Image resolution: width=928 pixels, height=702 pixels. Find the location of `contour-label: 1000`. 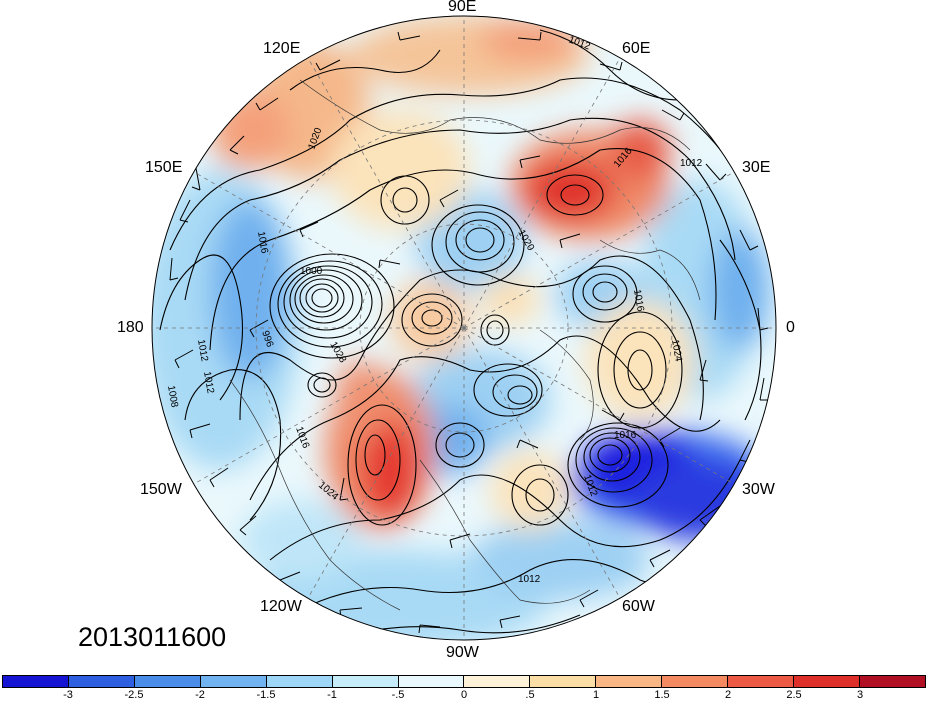

contour-label: 1000 is located at coordinates (311, 271).